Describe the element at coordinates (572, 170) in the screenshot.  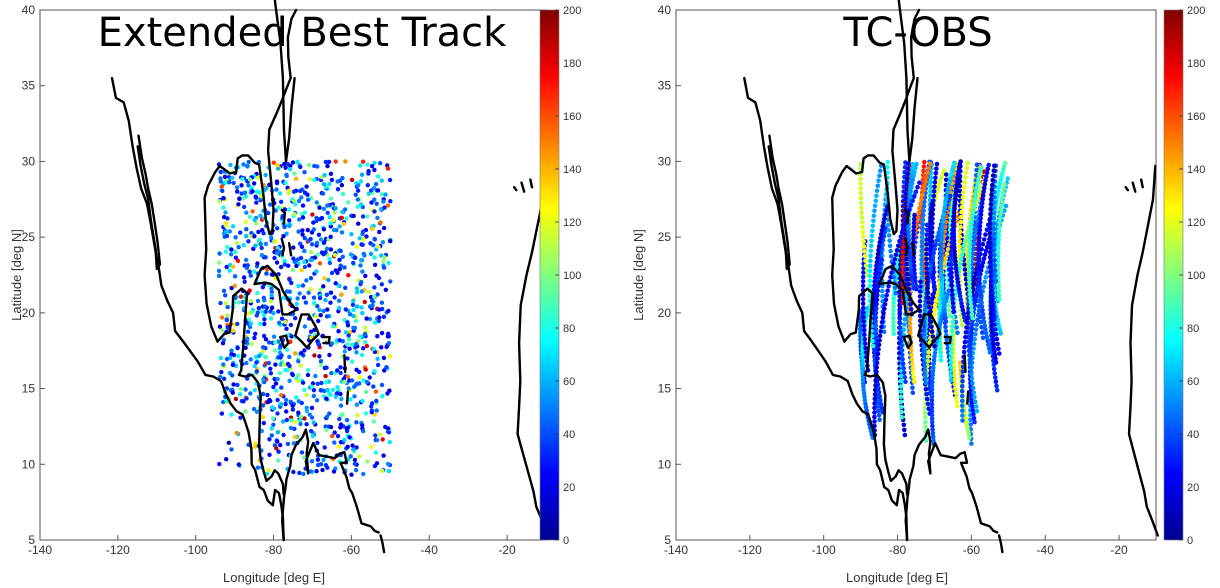
I see `colorbar-tick-label: 140` at that location.